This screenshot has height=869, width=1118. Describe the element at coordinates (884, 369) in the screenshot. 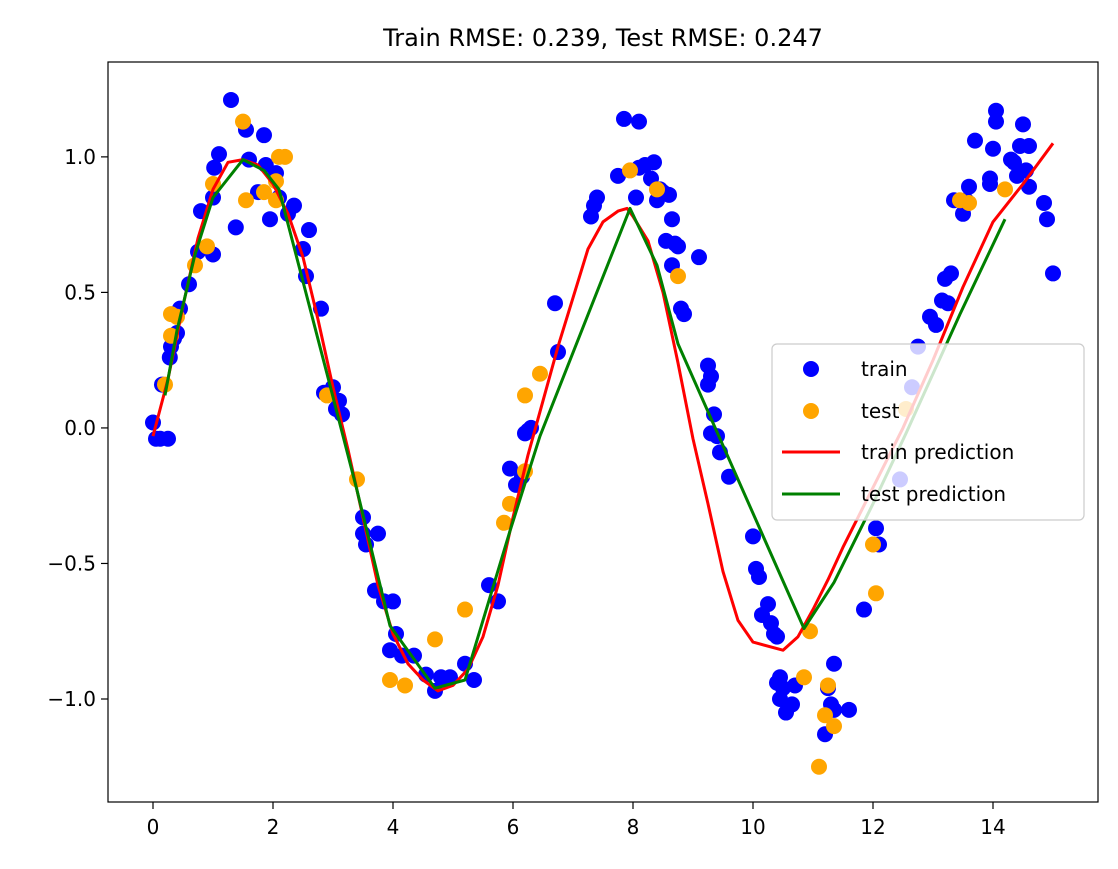

I see `legend-label-train: train` at that location.